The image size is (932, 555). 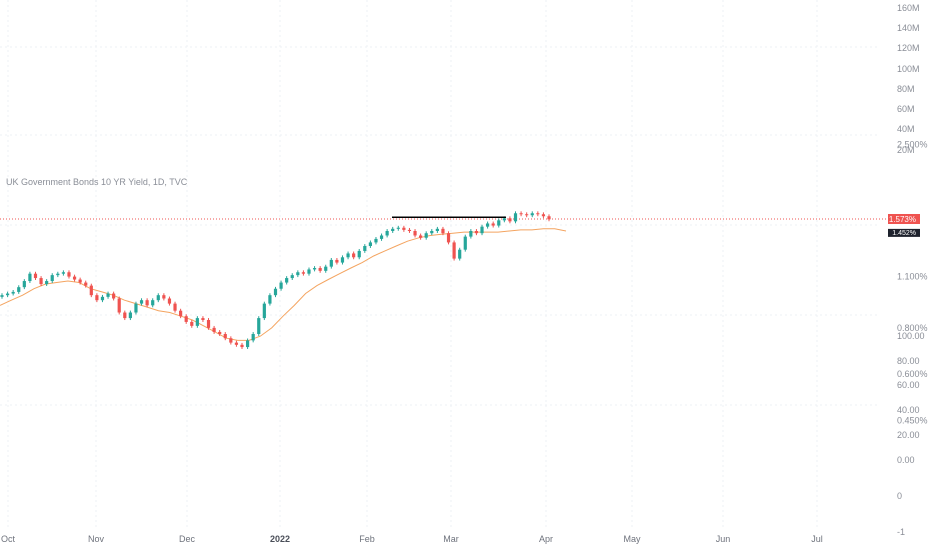 I want to click on time-tick-label: Oct, so click(x=8, y=539).